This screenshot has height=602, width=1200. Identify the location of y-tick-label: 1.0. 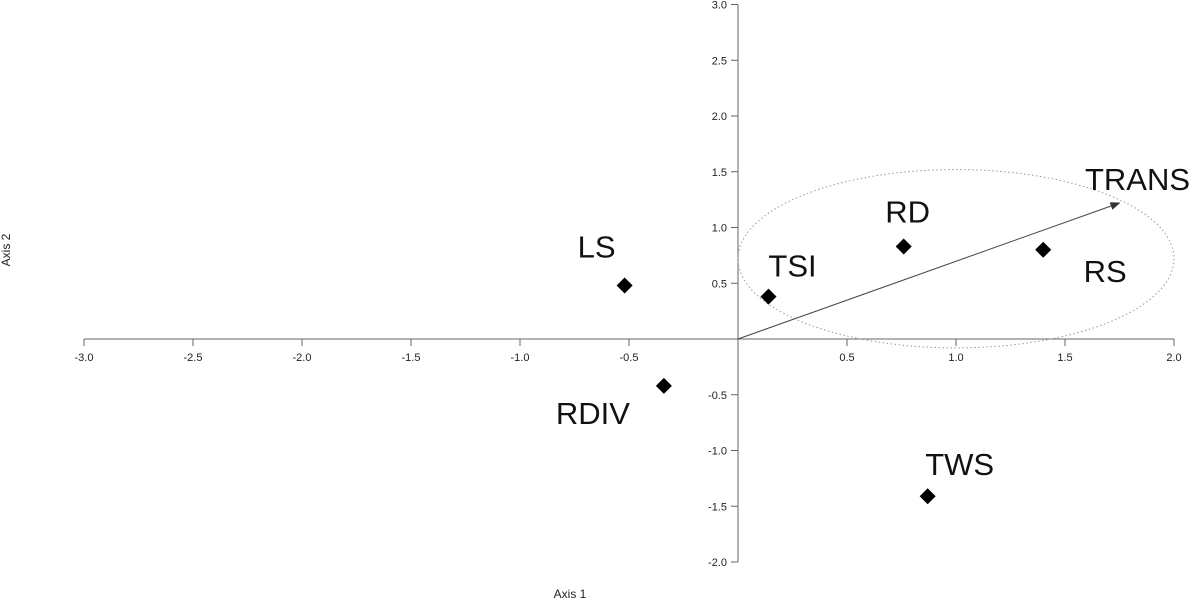
(719, 229).